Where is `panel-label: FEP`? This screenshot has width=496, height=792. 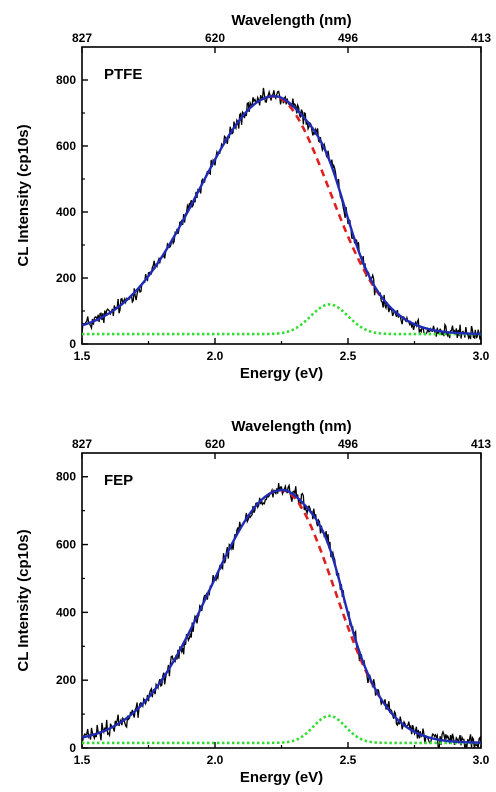
panel-label: FEP is located at coordinates (118, 480).